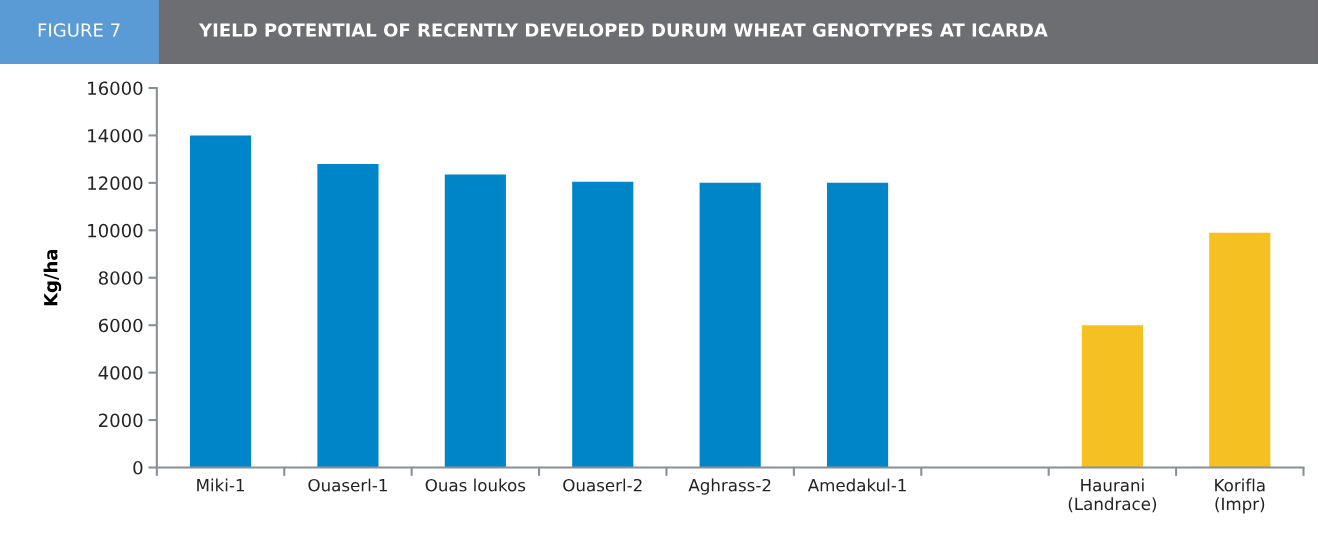 The width and height of the screenshot is (1318, 550). What do you see at coordinates (1112, 495) in the screenshot?
I see `x-tick-label: Haurani (Landrace)` at bounding box center [1112, 495].